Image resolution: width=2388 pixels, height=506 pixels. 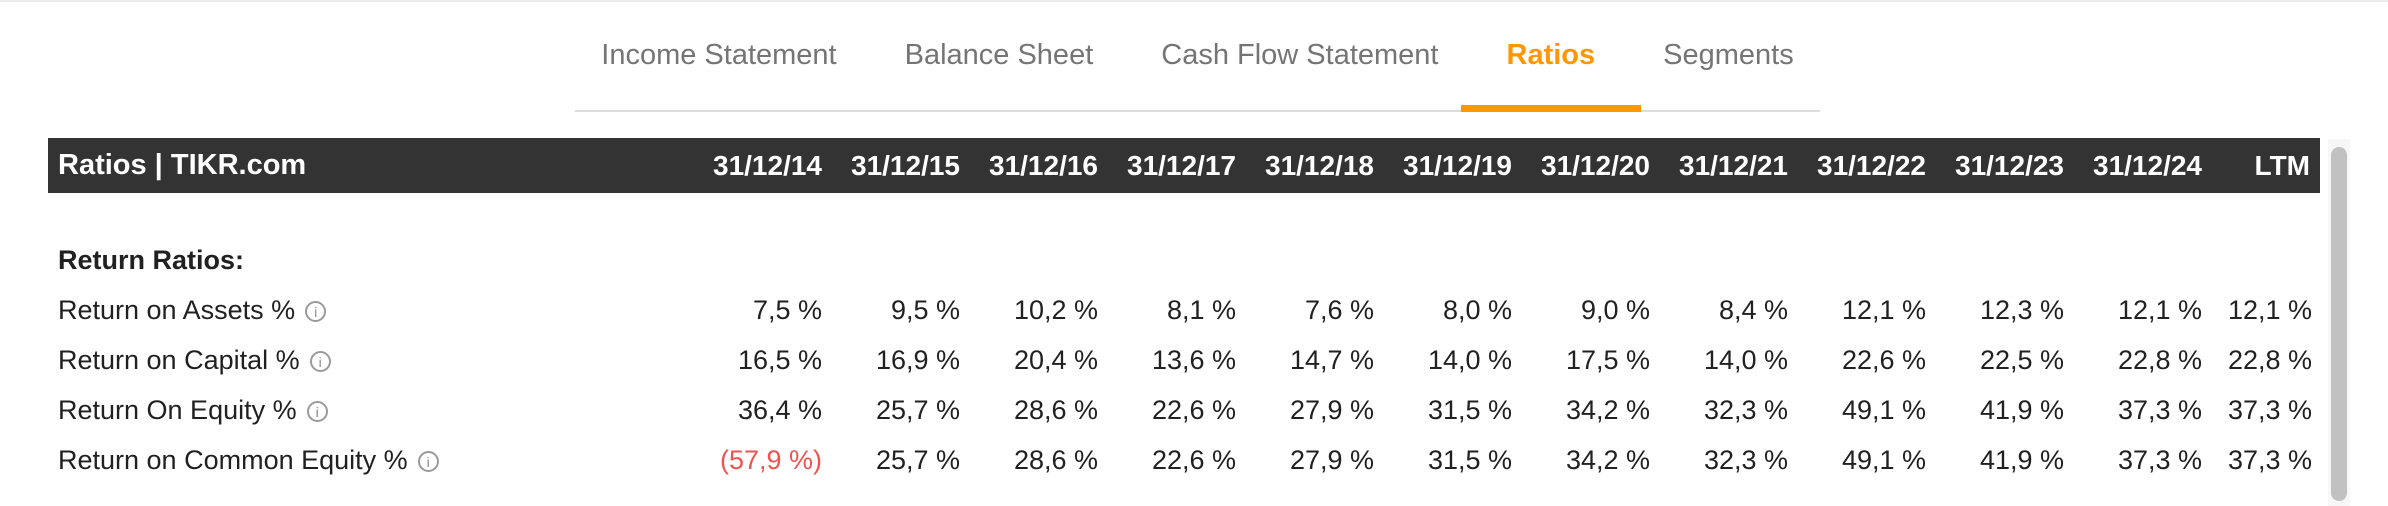 What do you see at coordinates (2021, 309) in the screenshot?
I see `value-cell: 12,3 %` at bounding box center [2021, 309].